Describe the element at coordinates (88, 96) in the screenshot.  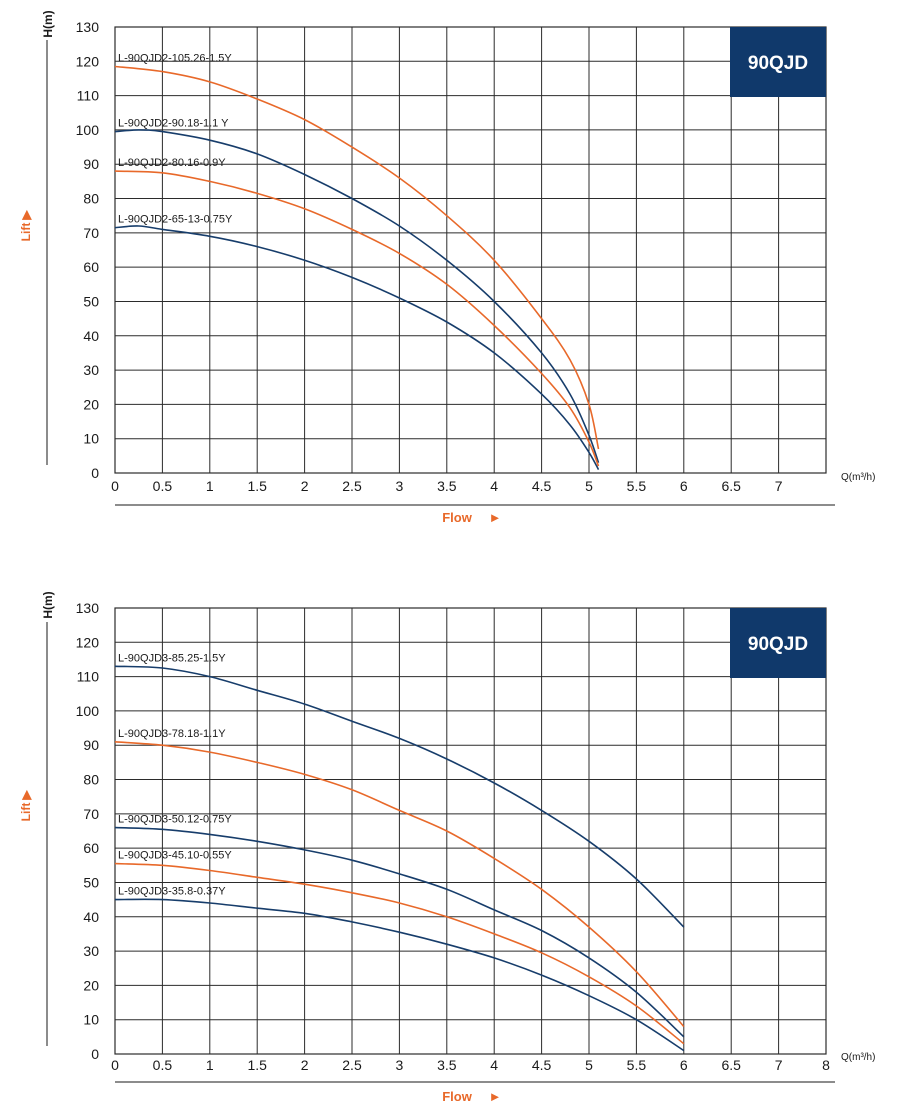
I see `y-tick-label: 110` at that location.